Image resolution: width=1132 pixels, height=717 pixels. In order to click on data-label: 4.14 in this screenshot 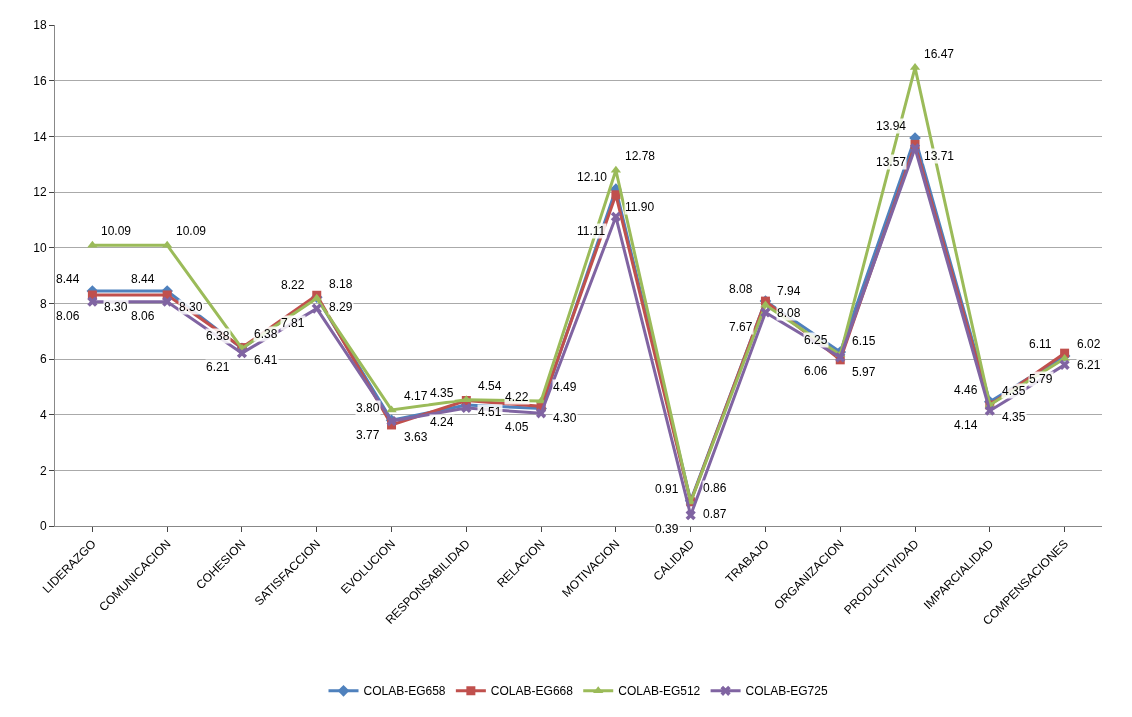, I will do `click(966, 425)`.